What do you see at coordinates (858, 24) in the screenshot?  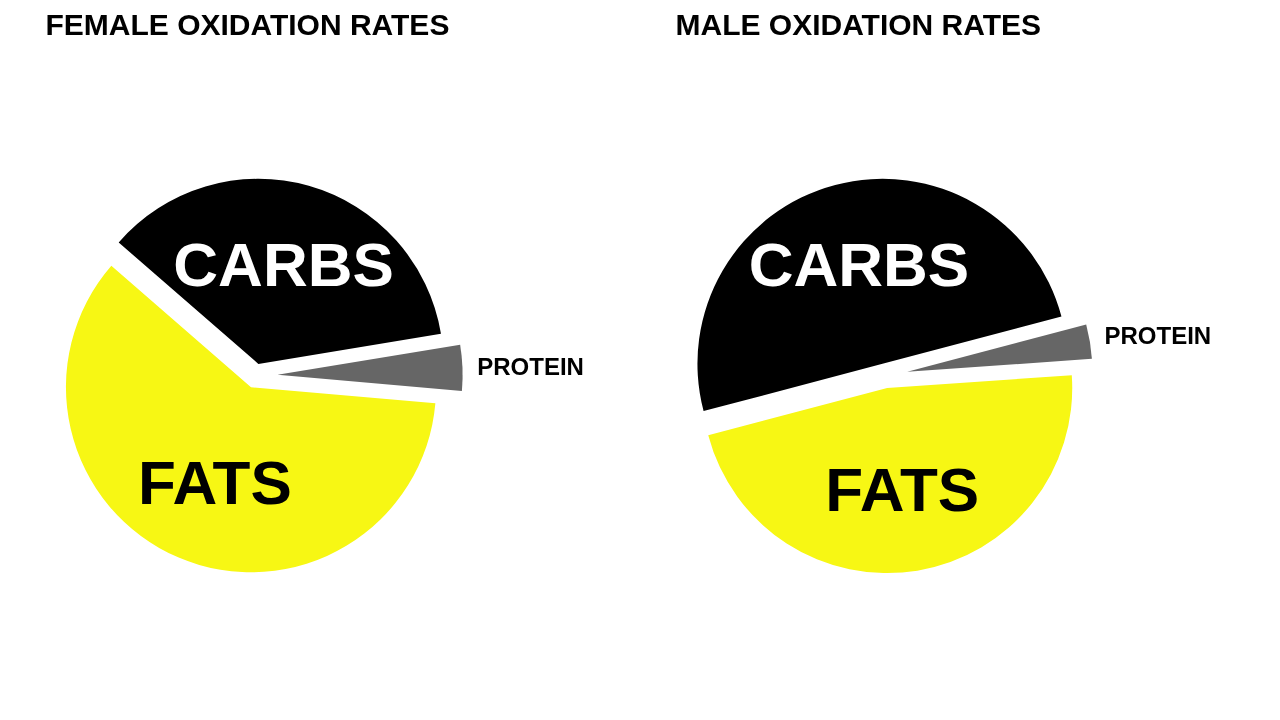 I see `chart-title: MALE OXIDATION RATES` at bounding box center [858, 24].